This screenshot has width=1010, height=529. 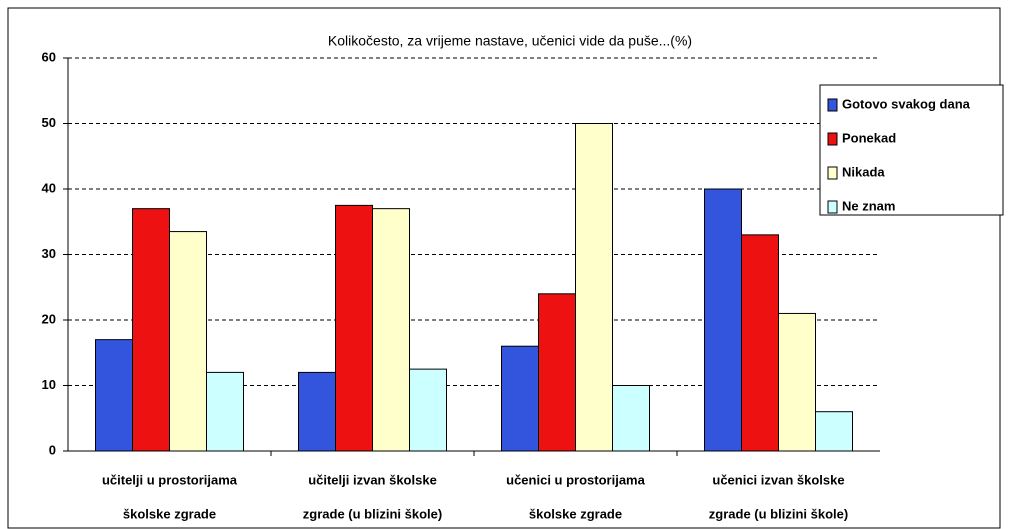 What do you see at coordinates (778, 479) in the screenshot?
I see `x-tick-label: učenici izvan školske` at bounding box center [778, 479].